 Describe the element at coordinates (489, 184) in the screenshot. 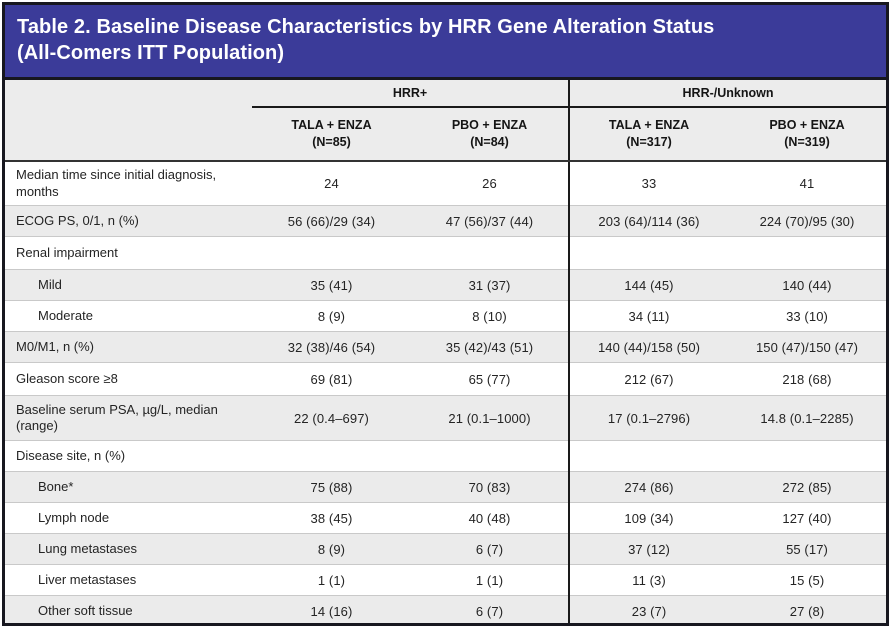

I see `cell-value: 26` at that location.